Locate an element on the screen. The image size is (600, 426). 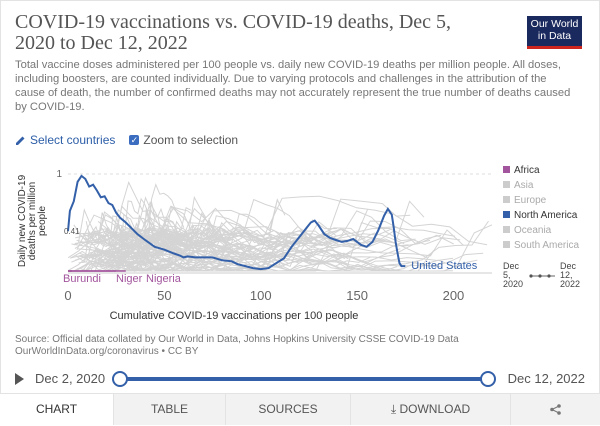
tab-table: TABLE is located at coordinates (170, 409).